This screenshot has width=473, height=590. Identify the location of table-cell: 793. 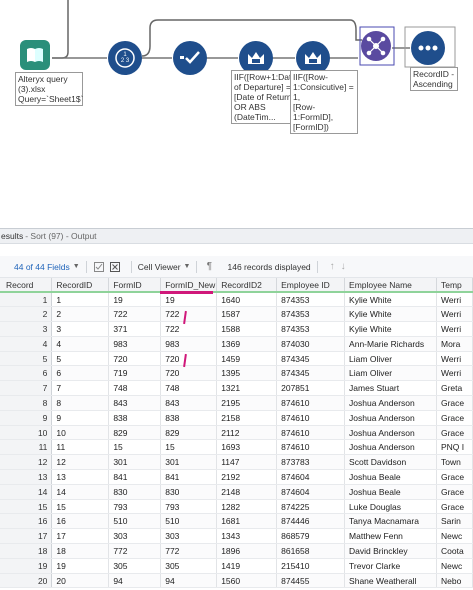
(189, 507).